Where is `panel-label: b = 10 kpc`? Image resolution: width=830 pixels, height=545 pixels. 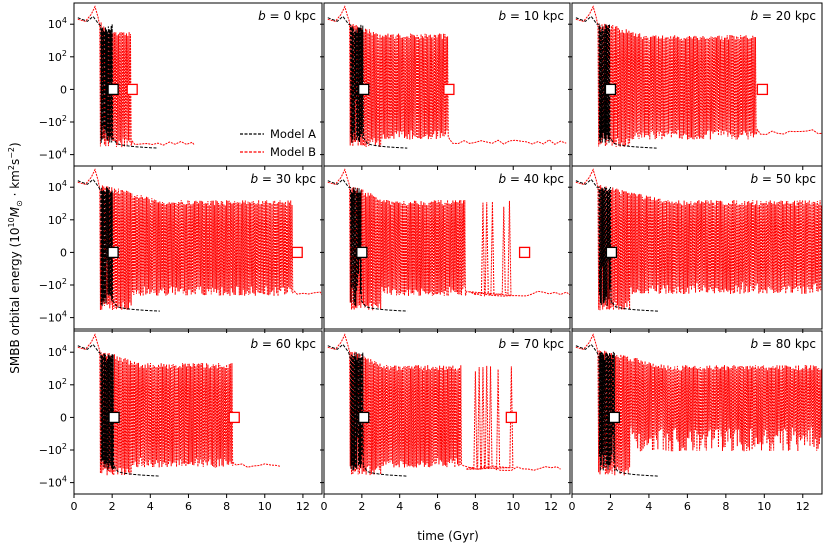 panel-label: b = 10 kpc is located at coordinates (531, 16).